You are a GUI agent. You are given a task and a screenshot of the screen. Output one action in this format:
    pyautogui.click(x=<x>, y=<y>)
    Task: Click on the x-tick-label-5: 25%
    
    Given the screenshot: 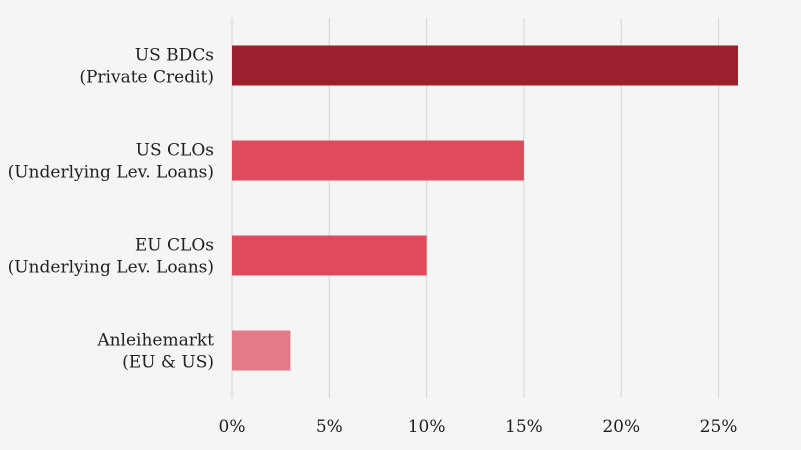 What is the action you would take?
    pyautogui.click(x=719, y=427)
    